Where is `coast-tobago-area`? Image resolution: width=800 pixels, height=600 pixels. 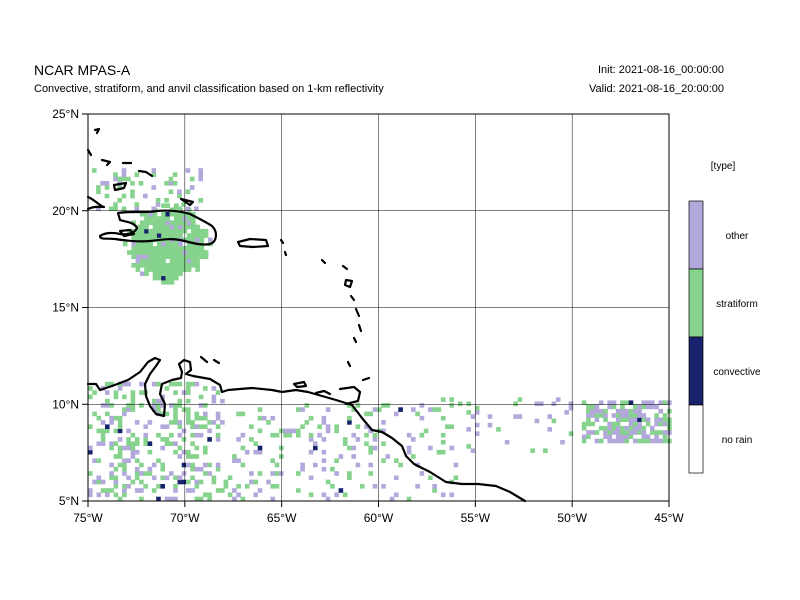 coast-tobago-area is located at coordinates (323, 392).